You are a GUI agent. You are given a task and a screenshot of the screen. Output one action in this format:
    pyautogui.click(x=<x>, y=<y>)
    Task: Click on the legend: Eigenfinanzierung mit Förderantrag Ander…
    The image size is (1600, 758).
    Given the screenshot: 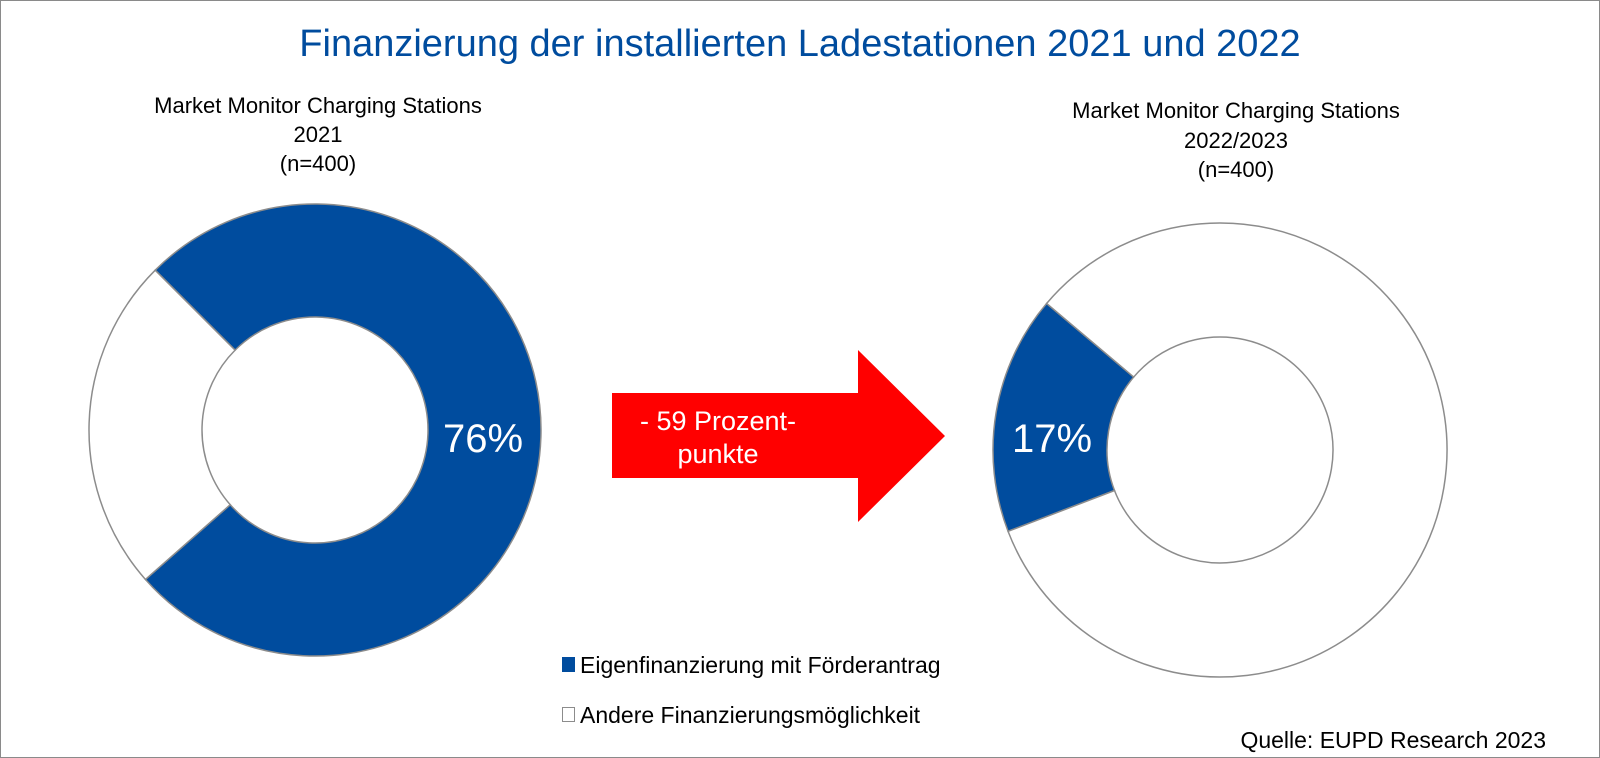 What is the action you would take?
    pyautogui.click(x=751, y=690)
    